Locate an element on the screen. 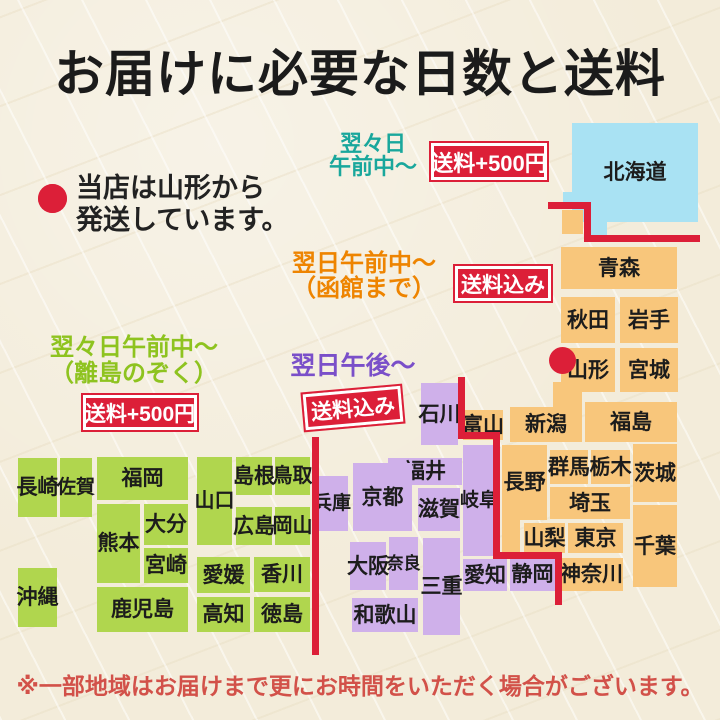  prefecture-label: 福島 is located at coordinates (631, 422).